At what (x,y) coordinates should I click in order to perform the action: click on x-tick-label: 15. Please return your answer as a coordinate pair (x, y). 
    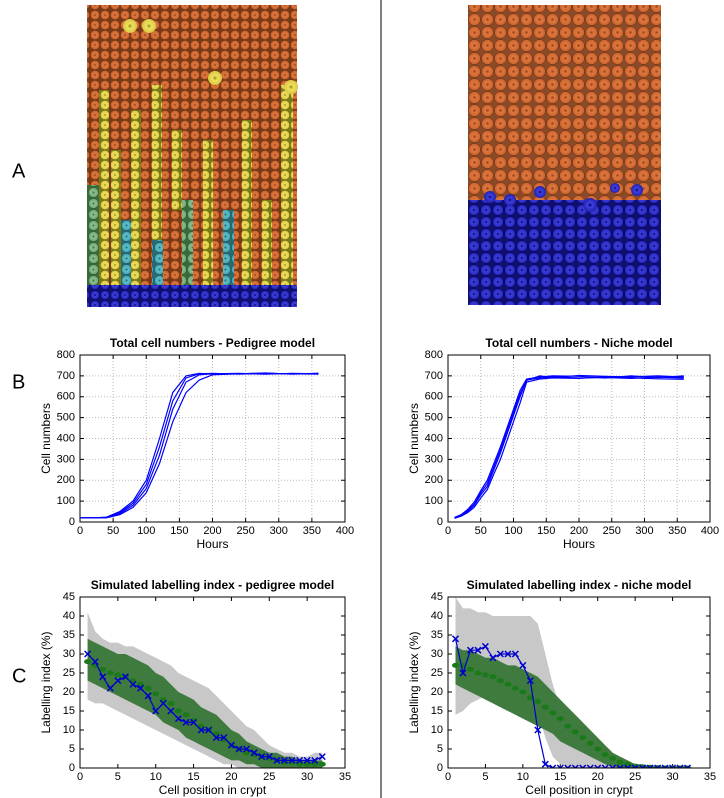
    Looking at the image, I should click on (560, 777).